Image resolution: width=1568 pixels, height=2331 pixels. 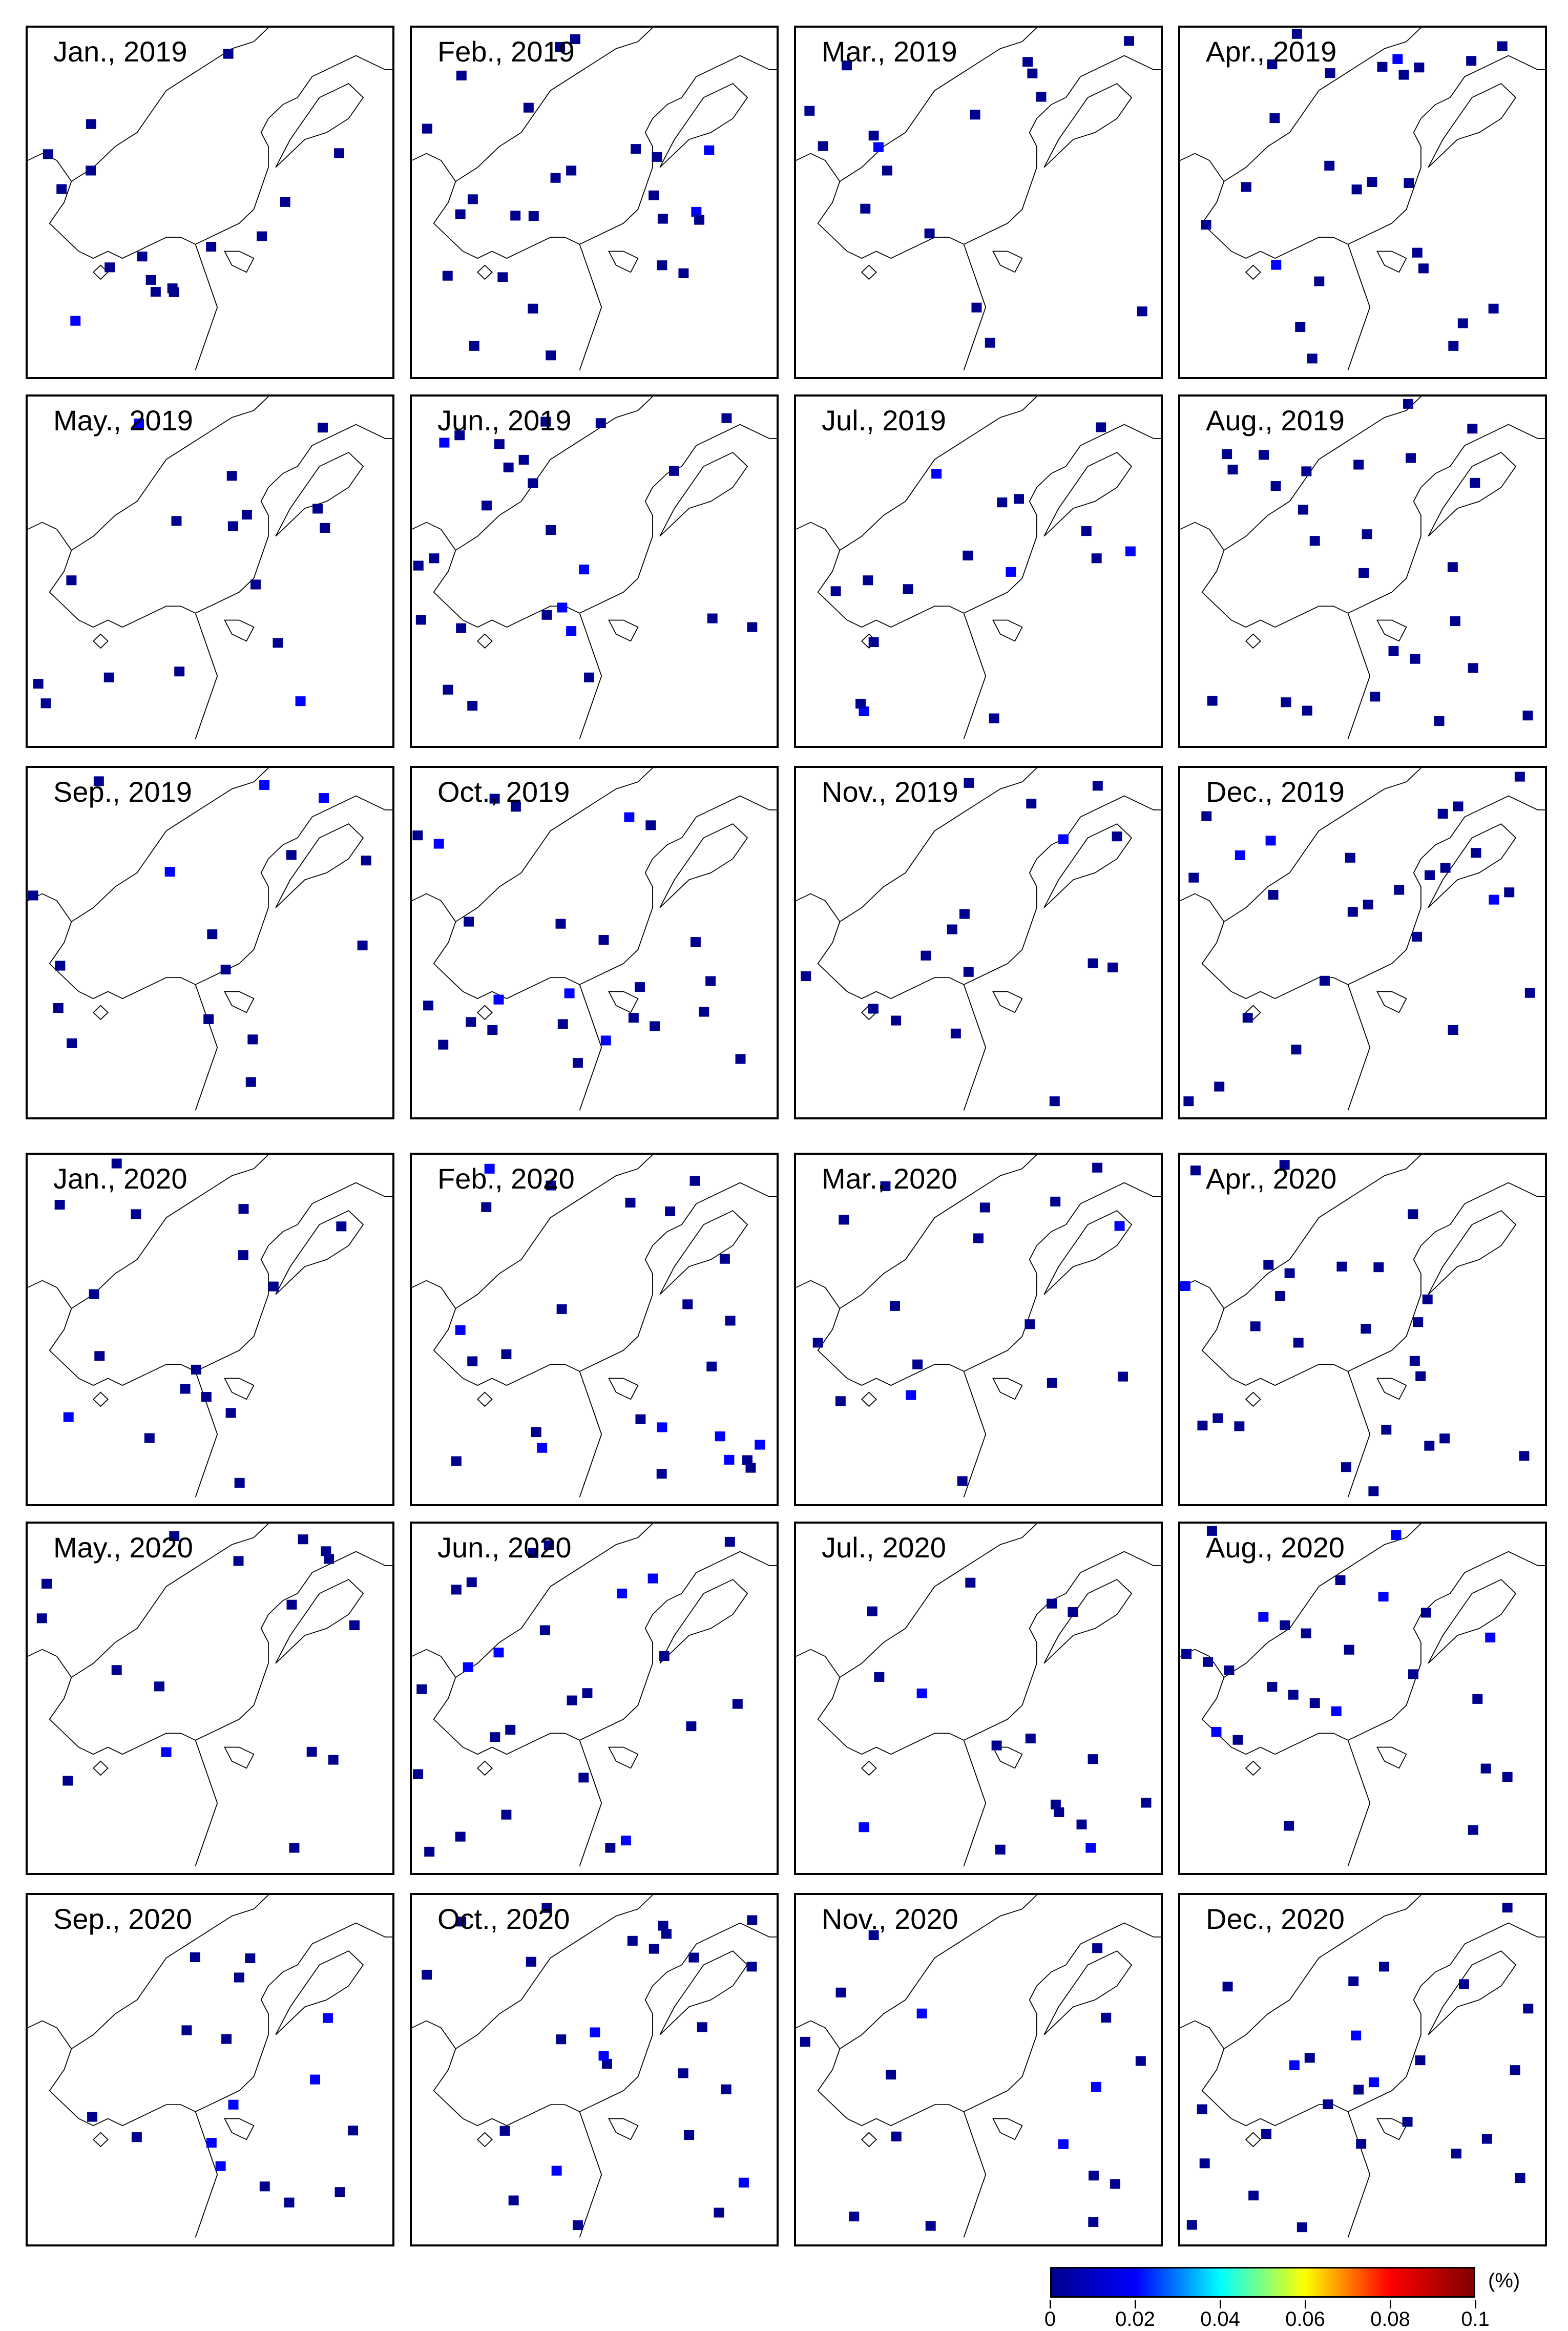 What do you see at coordinates (1275, 1548) in the screenshot?
I see `panel-title: Aug., 2020` at bounding box center [1275, 1548].